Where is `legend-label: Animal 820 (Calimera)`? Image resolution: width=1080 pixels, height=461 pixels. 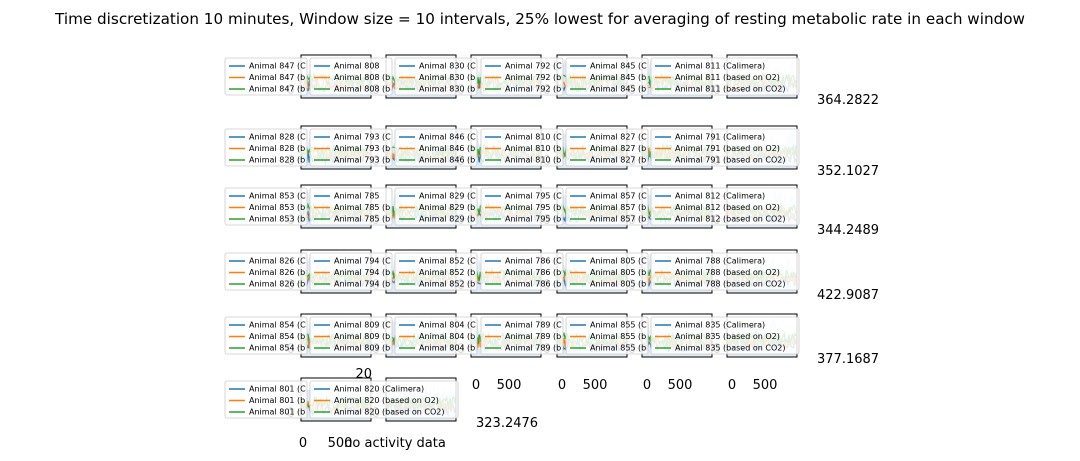
legend-label: Animal 820 (Calimera) is located at coordinates (379, 389).